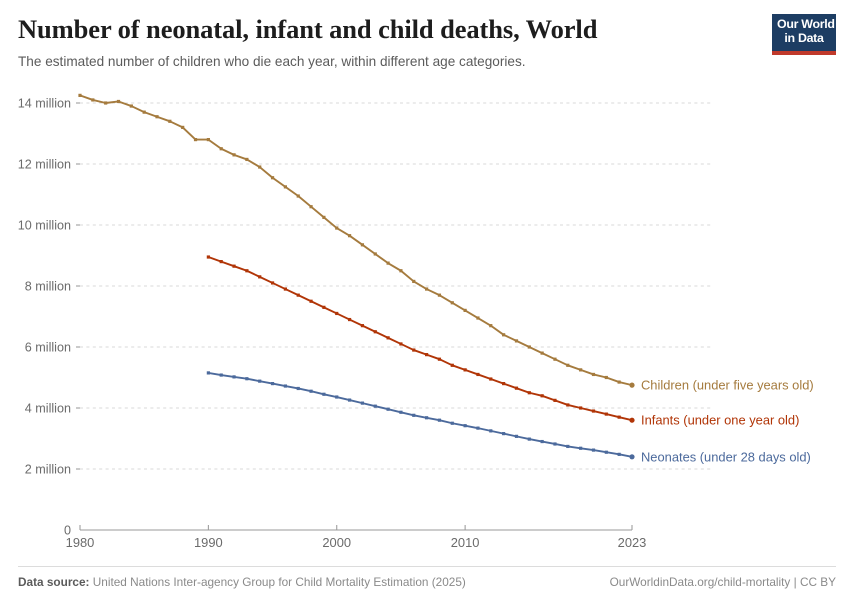  What do you see at coordinates (67, 531) in the screenshot?
I see `y-axis-tick-label: 0` at bounding box center [67, 531].